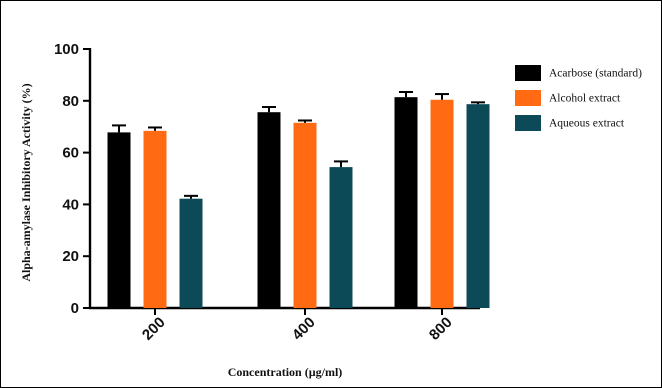 The height and width of the screenshot is (388, 662). I want to click on legend-item: Acarbose (standard), so click(578, 73).